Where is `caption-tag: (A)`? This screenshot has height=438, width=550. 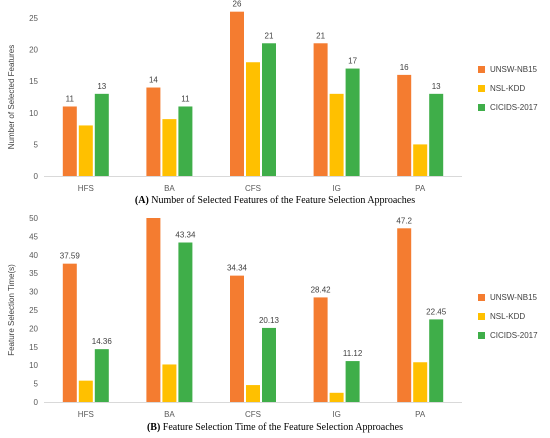 caption-tag: (A) is located at coordinates (143, 200).